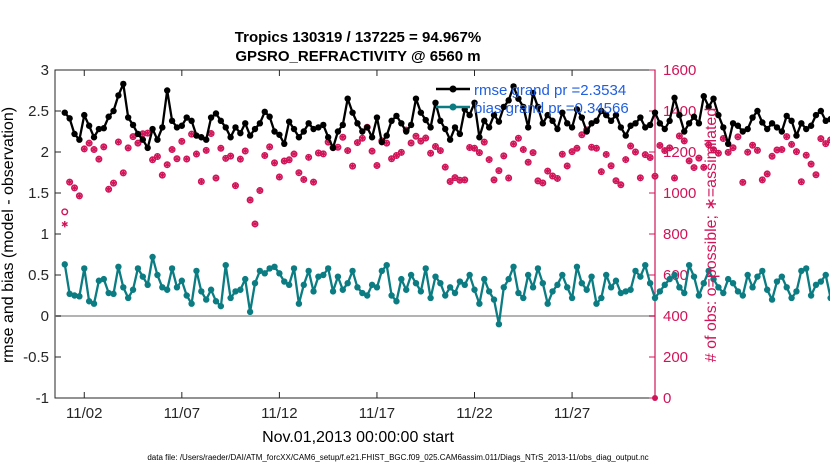  Describe the element at coordinates (38, 111) in the screenshot. I see `y-left-tick-label: 2.5` at that location.